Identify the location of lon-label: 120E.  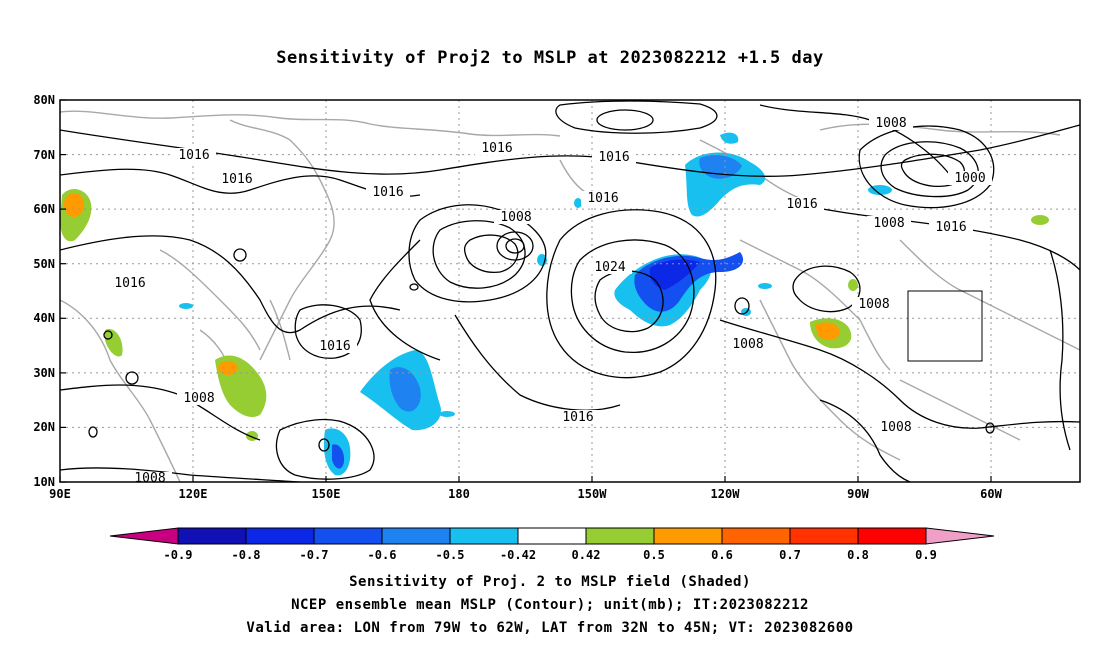
(193, 494).